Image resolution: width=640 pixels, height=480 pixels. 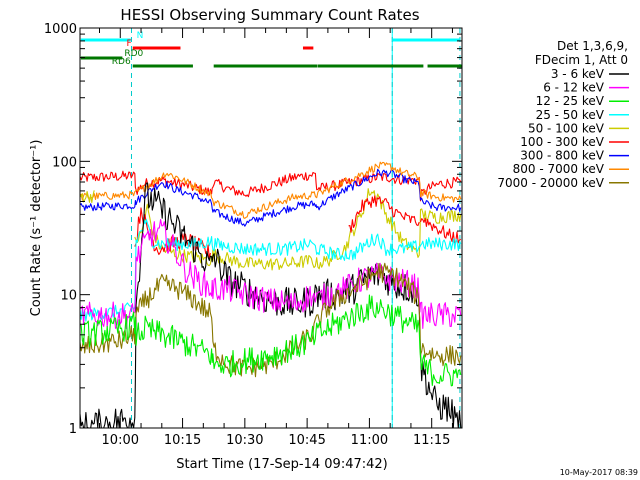 What do you see at coordinates (581, 60) in the screenshot?
I see `legend-header-line-2: FDecim 1, Att 0` at bounding box center [581, 60].